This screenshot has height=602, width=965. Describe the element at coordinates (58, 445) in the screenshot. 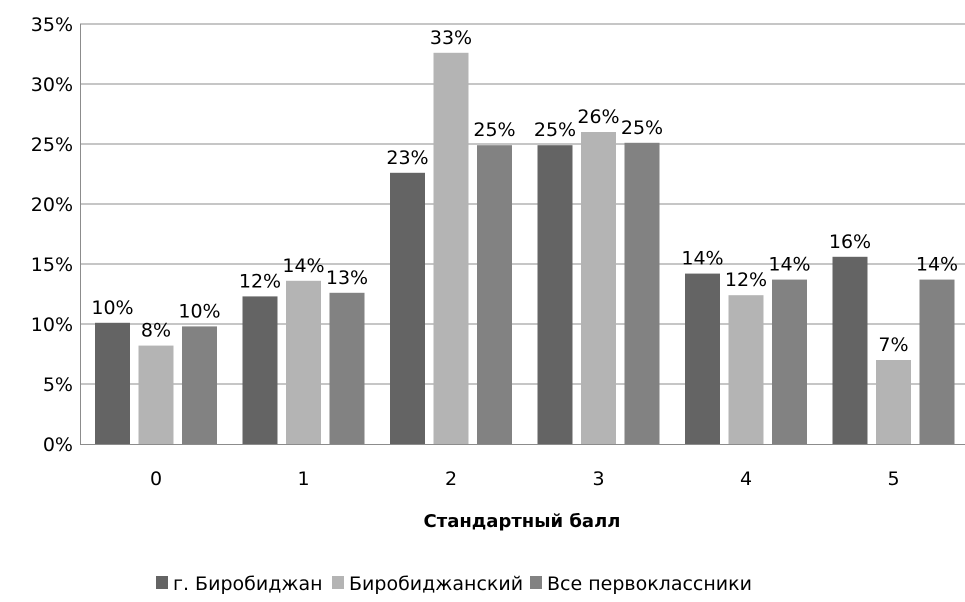

I see `y-tick-label: 0%` at that location.